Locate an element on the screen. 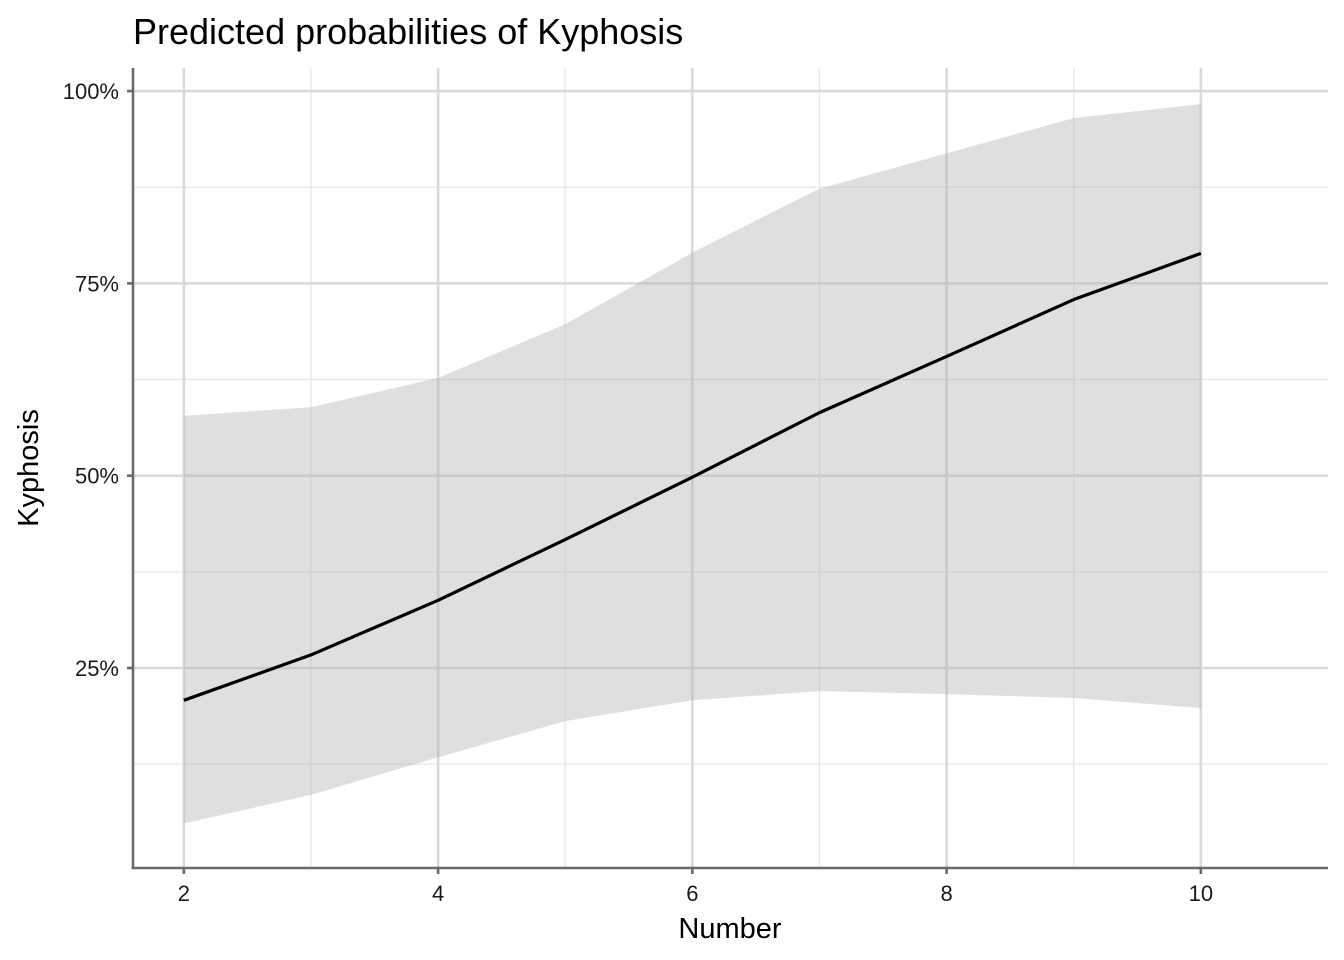  x-tick-label: 8 is located at coordinates (946, 893).